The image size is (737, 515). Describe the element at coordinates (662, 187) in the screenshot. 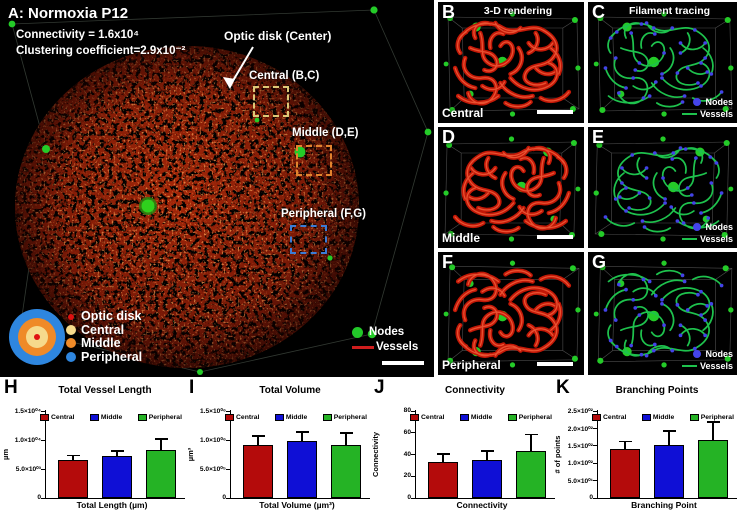

I see `panel-e: E Nodes Vessels` at that location.